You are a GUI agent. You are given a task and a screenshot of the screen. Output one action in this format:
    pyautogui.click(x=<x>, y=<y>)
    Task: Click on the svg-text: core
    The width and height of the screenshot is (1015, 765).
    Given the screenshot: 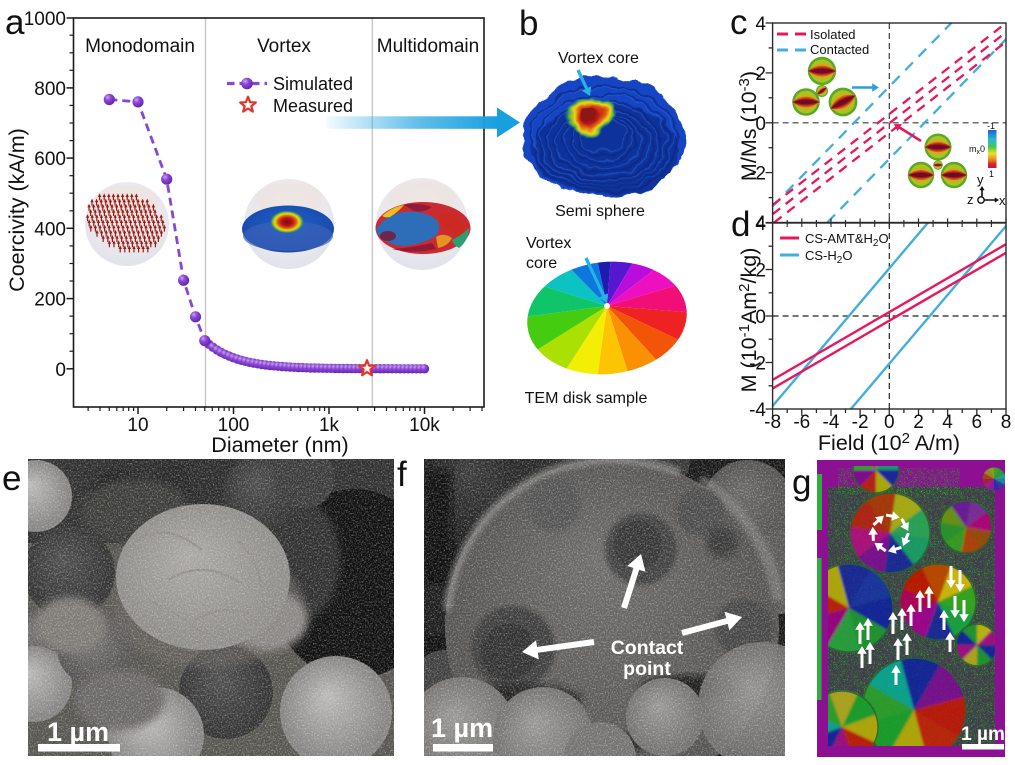 What is the action you would take?
    pyautogui.click(x=541, y=263)
    